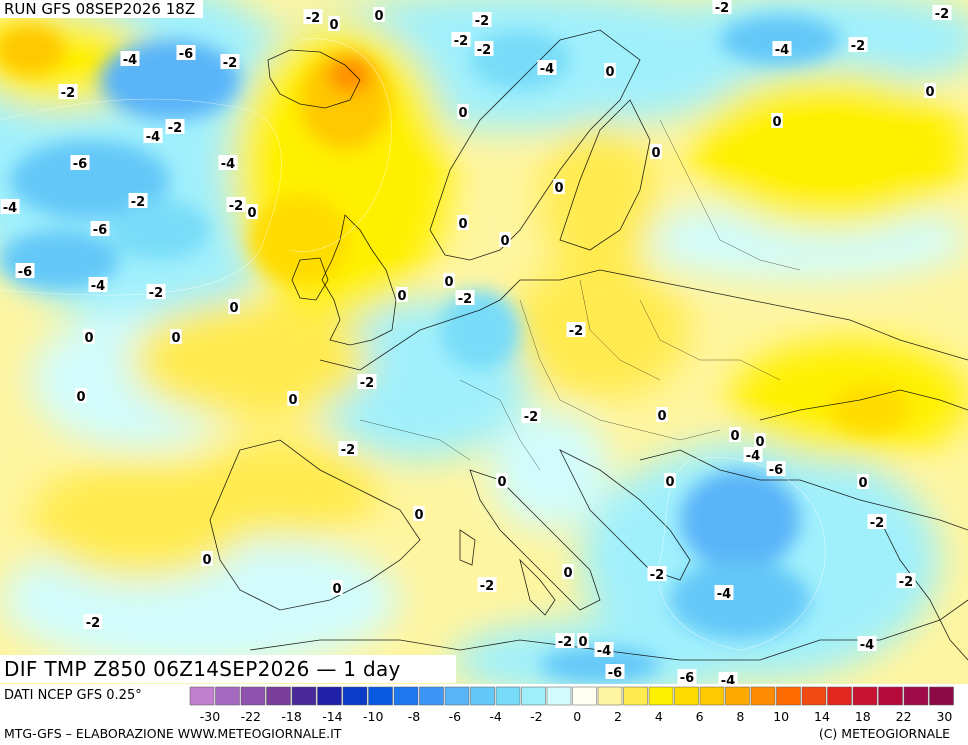 This screenshot has height=745, width=968. What do you see at coordinates (495, 716) in the screenshot?
I see `scale-label: -4` at bounding box center [495, 716].